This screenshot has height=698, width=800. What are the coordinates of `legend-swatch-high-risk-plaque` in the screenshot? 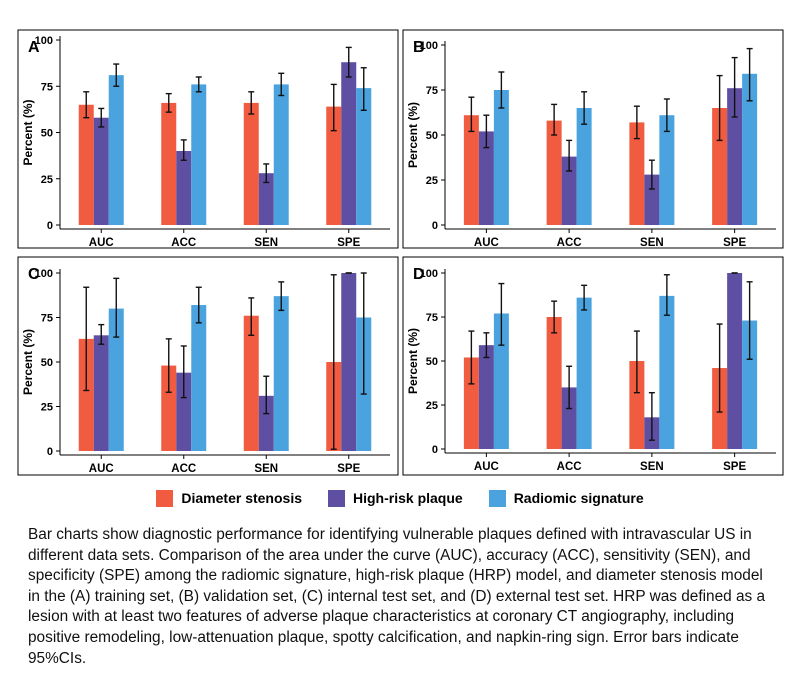 It's located at (336, 498).